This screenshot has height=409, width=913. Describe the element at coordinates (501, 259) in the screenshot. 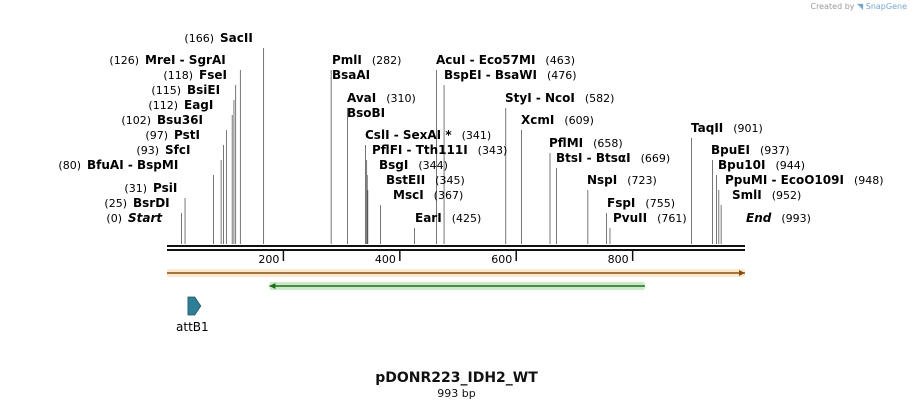

I see `tick-label-600: 600` at that location.